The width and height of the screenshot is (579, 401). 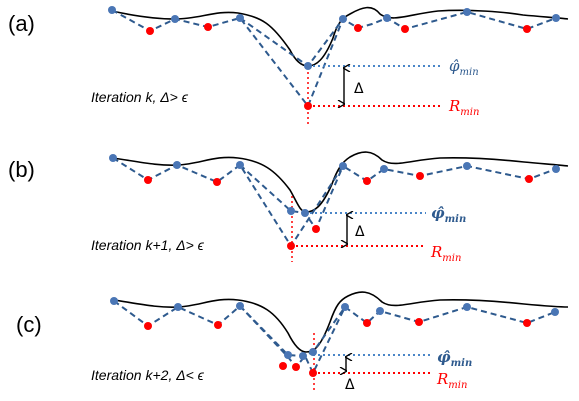 I want to click on panel-b-iteration-text: Iteration k+1, Δ> ϵ, so click(x=148, y=245).